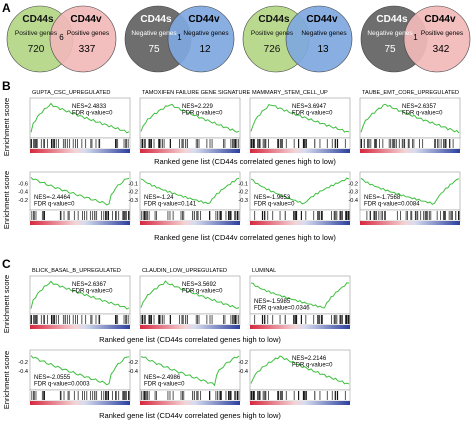  Describe the element at coordinates (6, 86) in the screenshot. I see `panel-label-b: B` at that location.